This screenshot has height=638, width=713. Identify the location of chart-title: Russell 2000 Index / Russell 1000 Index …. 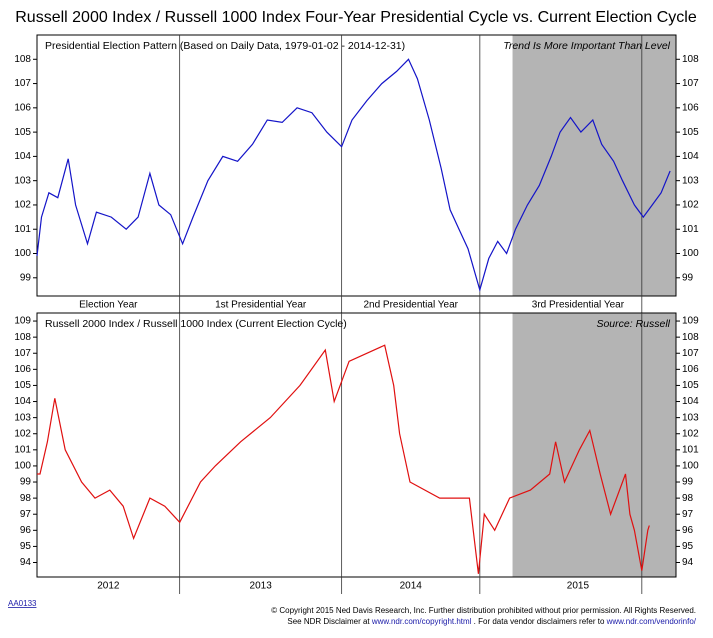
(356, 17).